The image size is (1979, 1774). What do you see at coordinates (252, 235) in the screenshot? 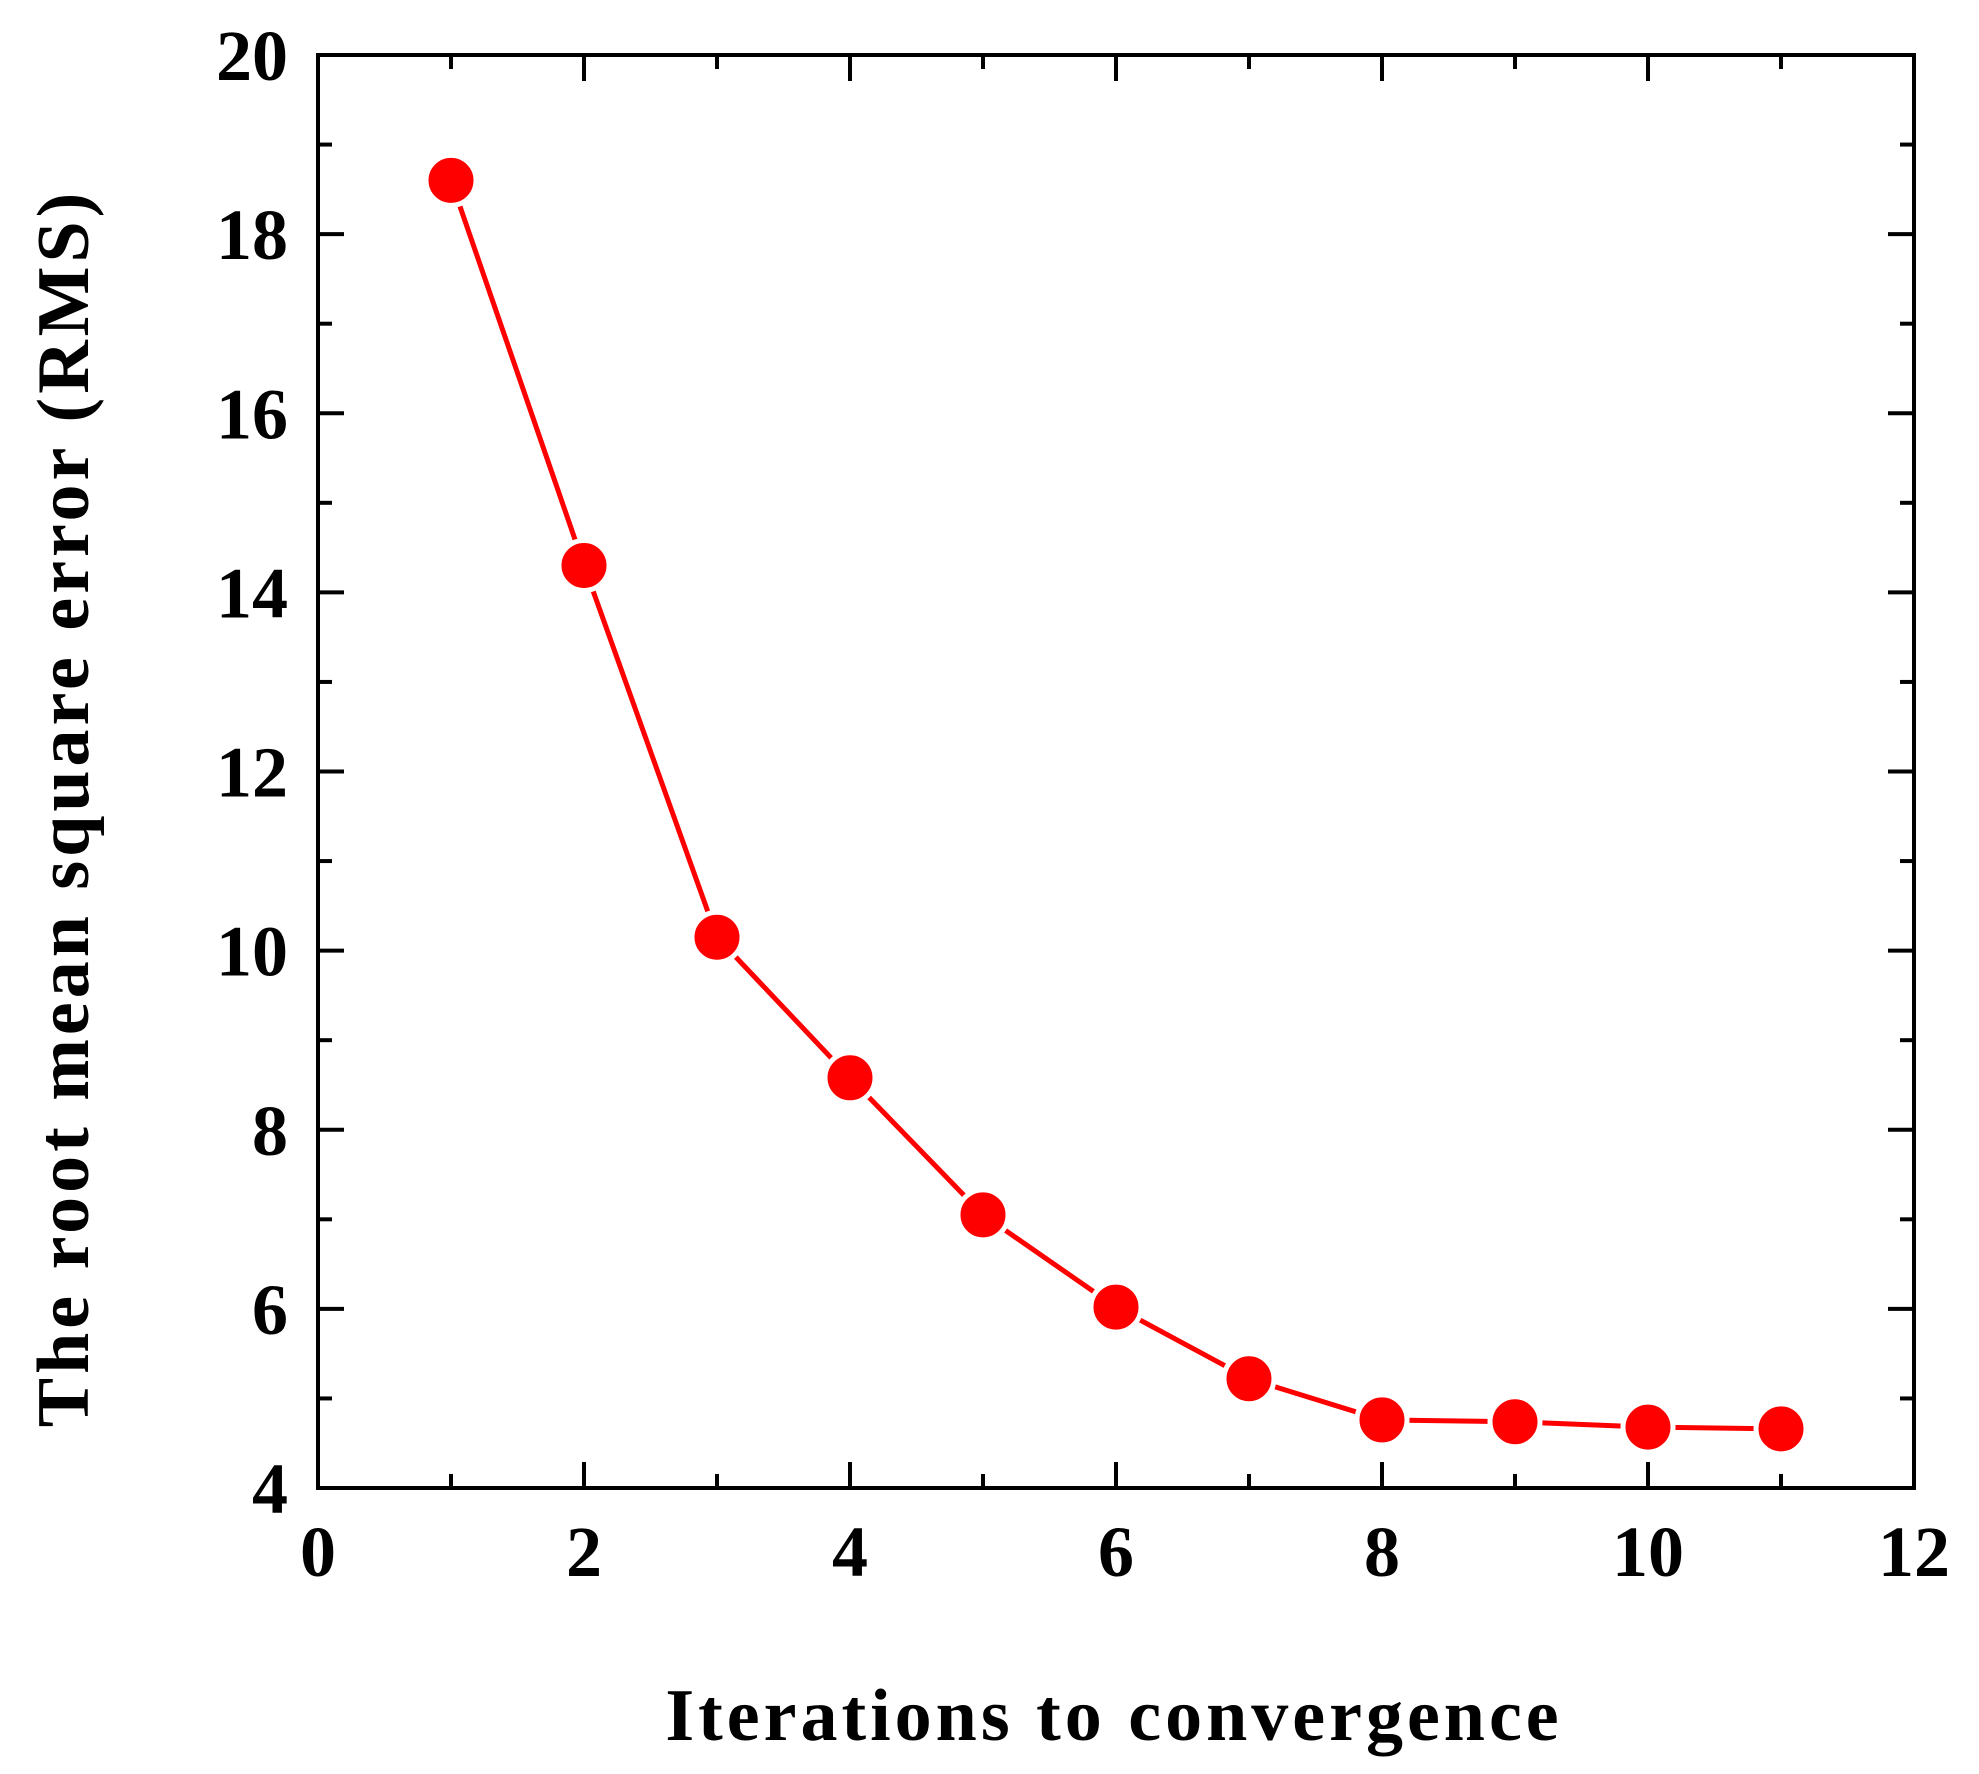
I see `y-tick-label: 18` at bounding box center [252, 235].